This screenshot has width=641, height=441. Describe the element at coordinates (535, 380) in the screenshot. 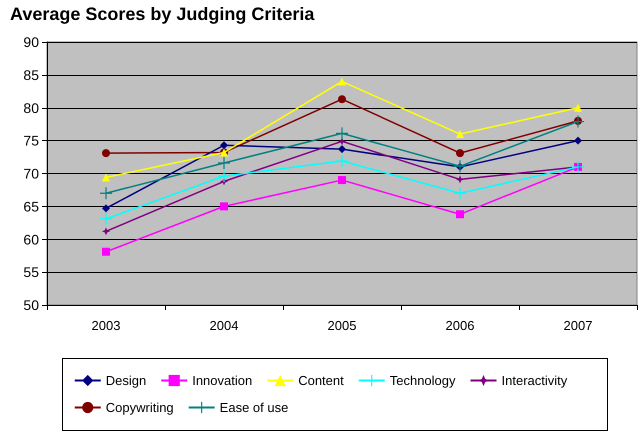

I see `legend-label: Interactivity` at that location.